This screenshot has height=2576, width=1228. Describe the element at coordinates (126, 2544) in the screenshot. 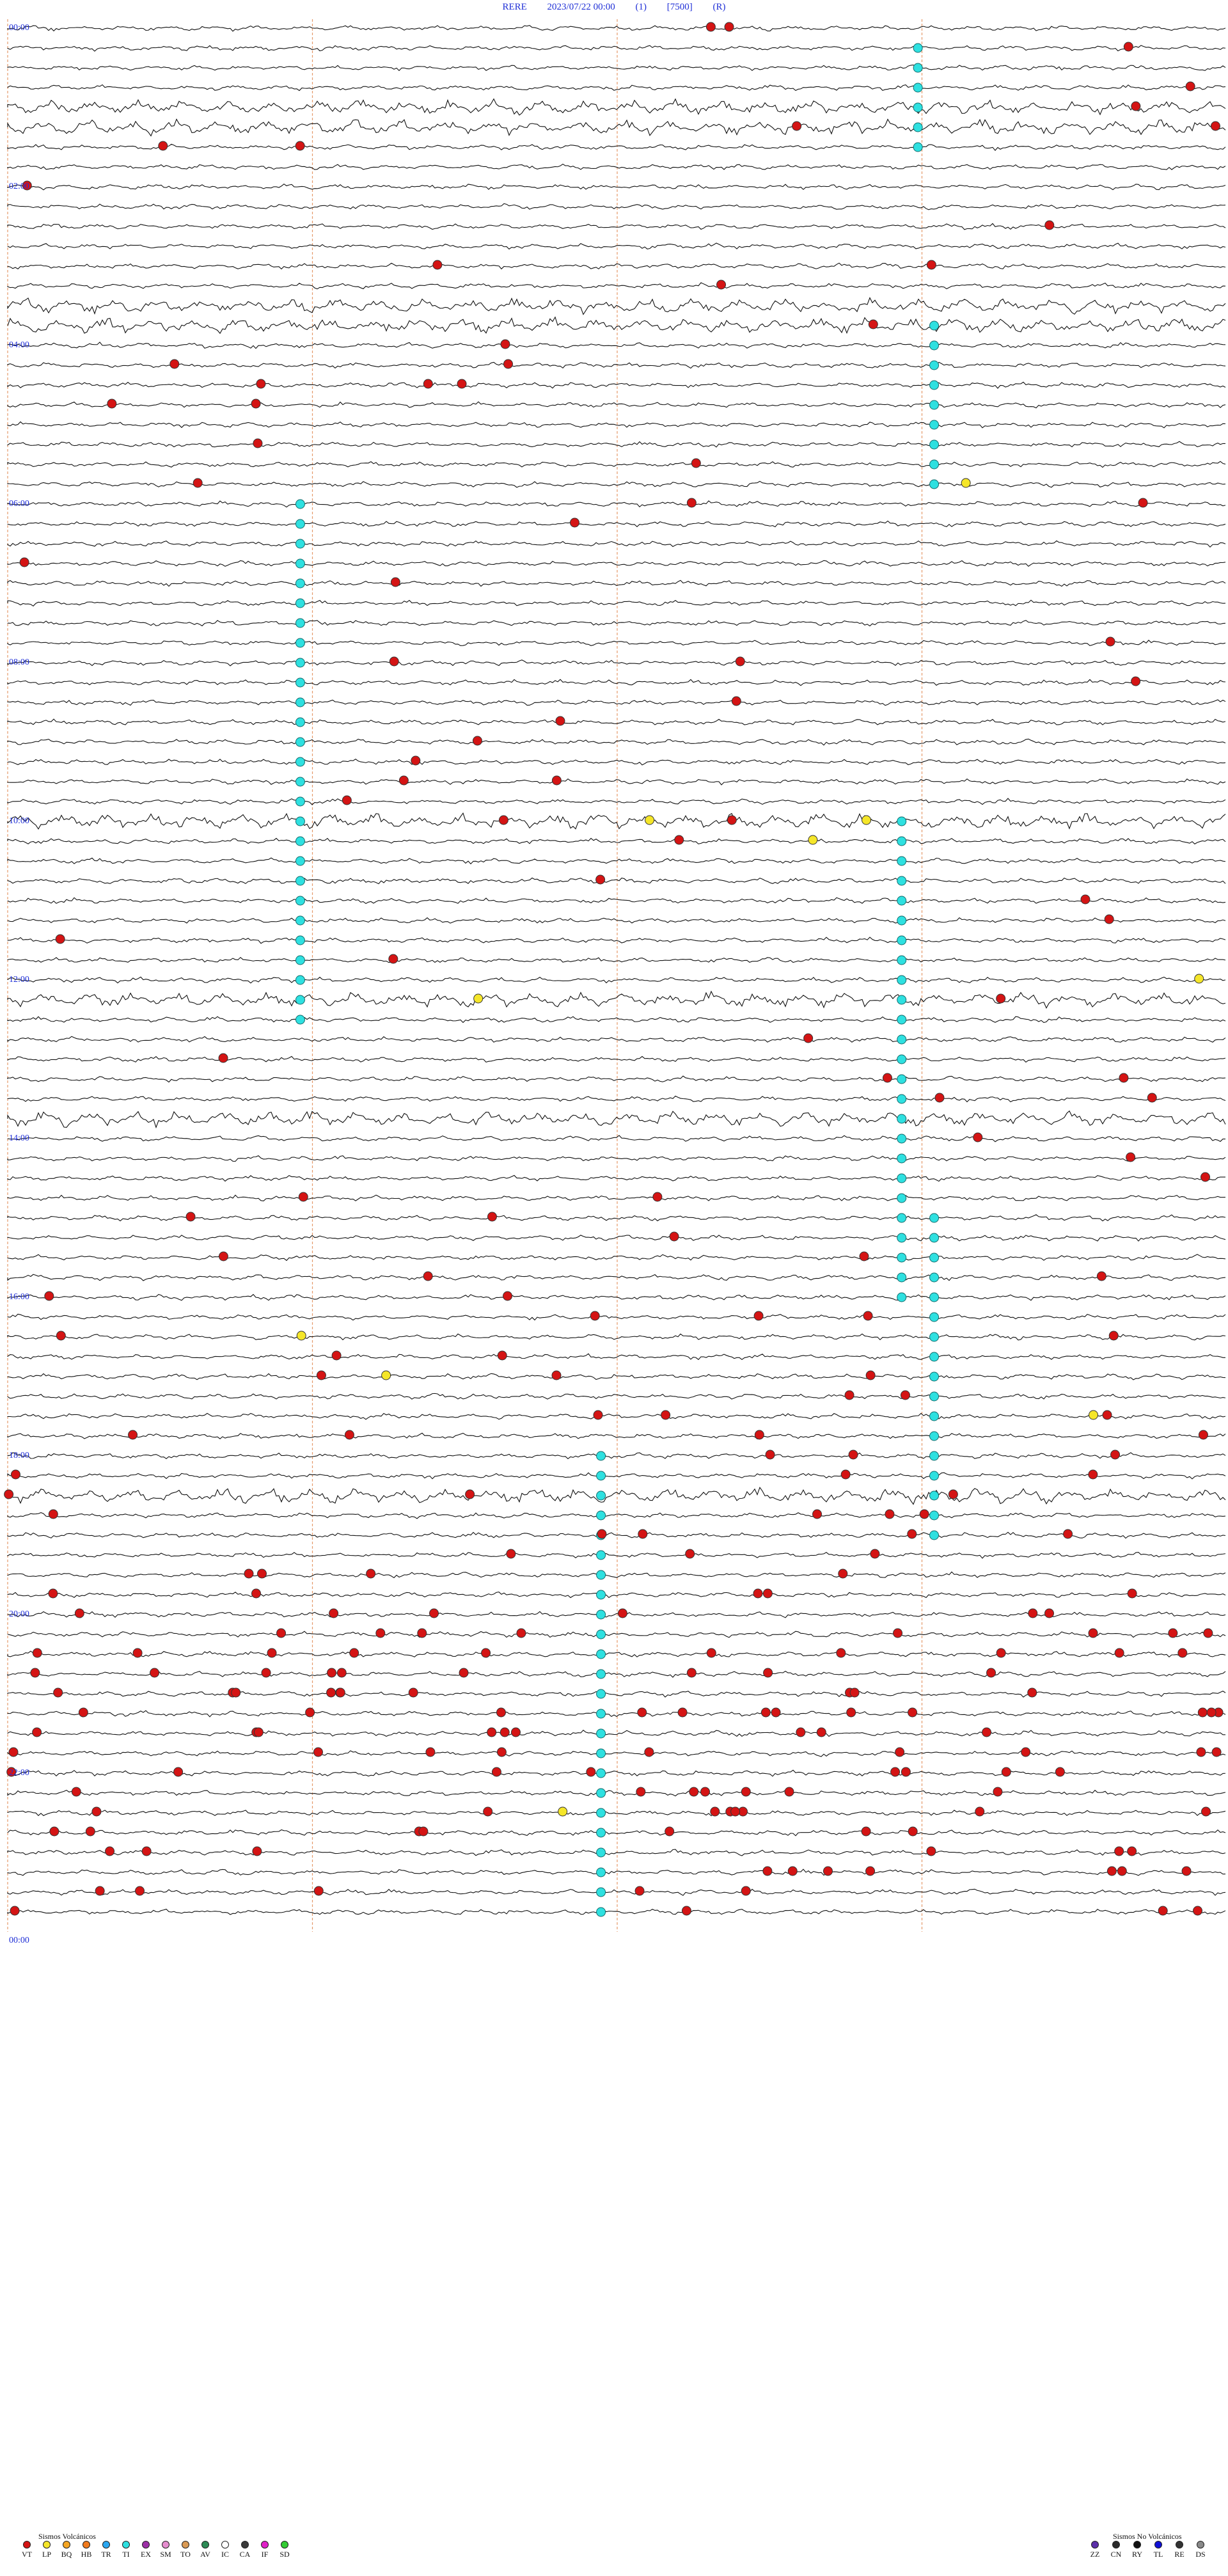

I see `legend-ti-swatch` at that location.